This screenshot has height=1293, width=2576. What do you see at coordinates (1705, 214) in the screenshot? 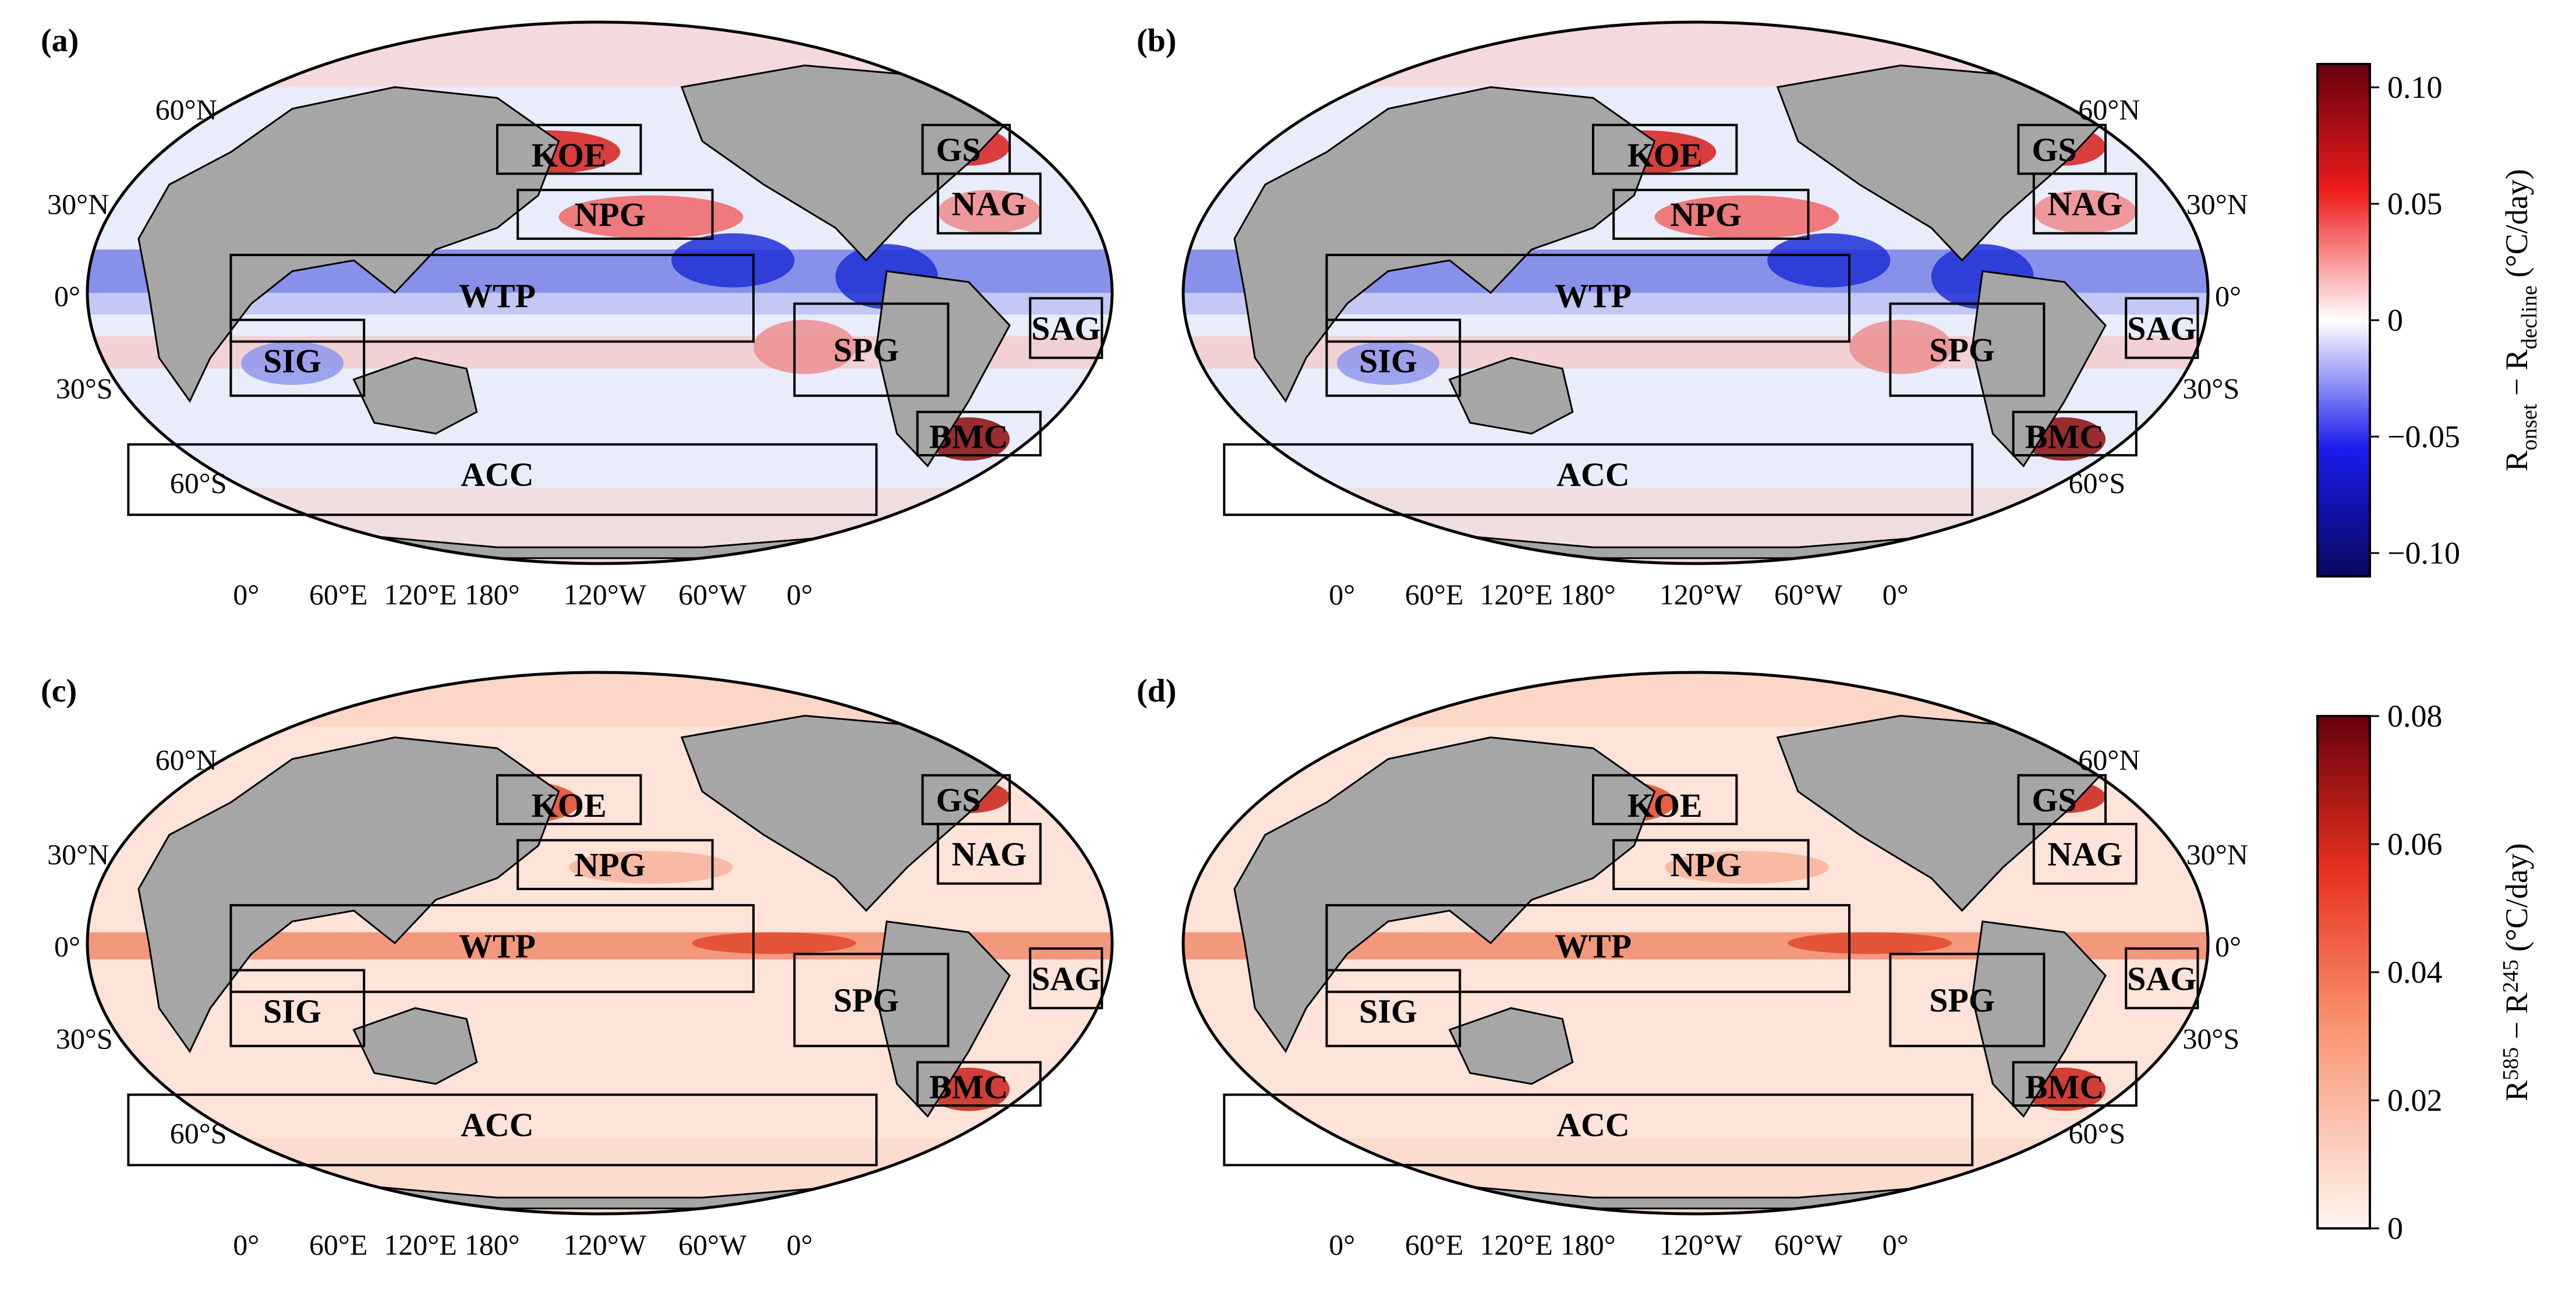
I see `region-label-npg: NPG` at bounding box center [1705, 214].